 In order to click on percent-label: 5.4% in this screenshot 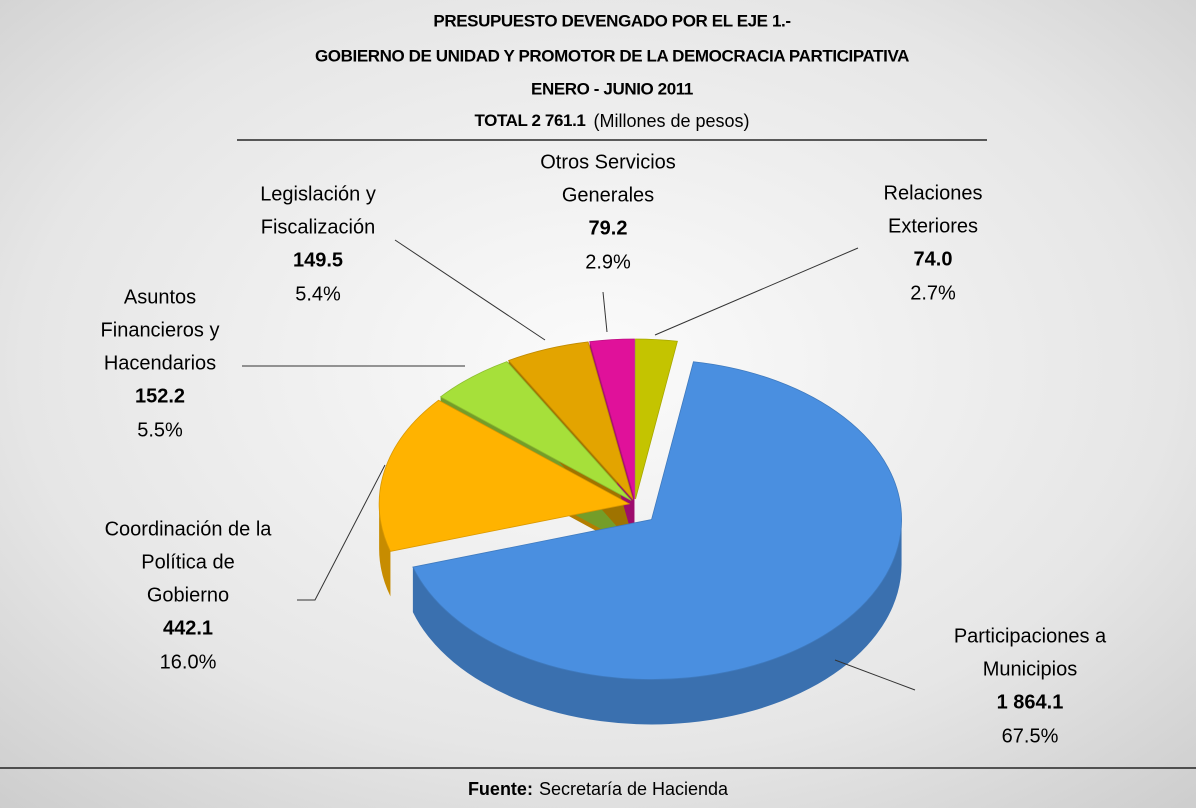, I will do `click(318, 294)`.